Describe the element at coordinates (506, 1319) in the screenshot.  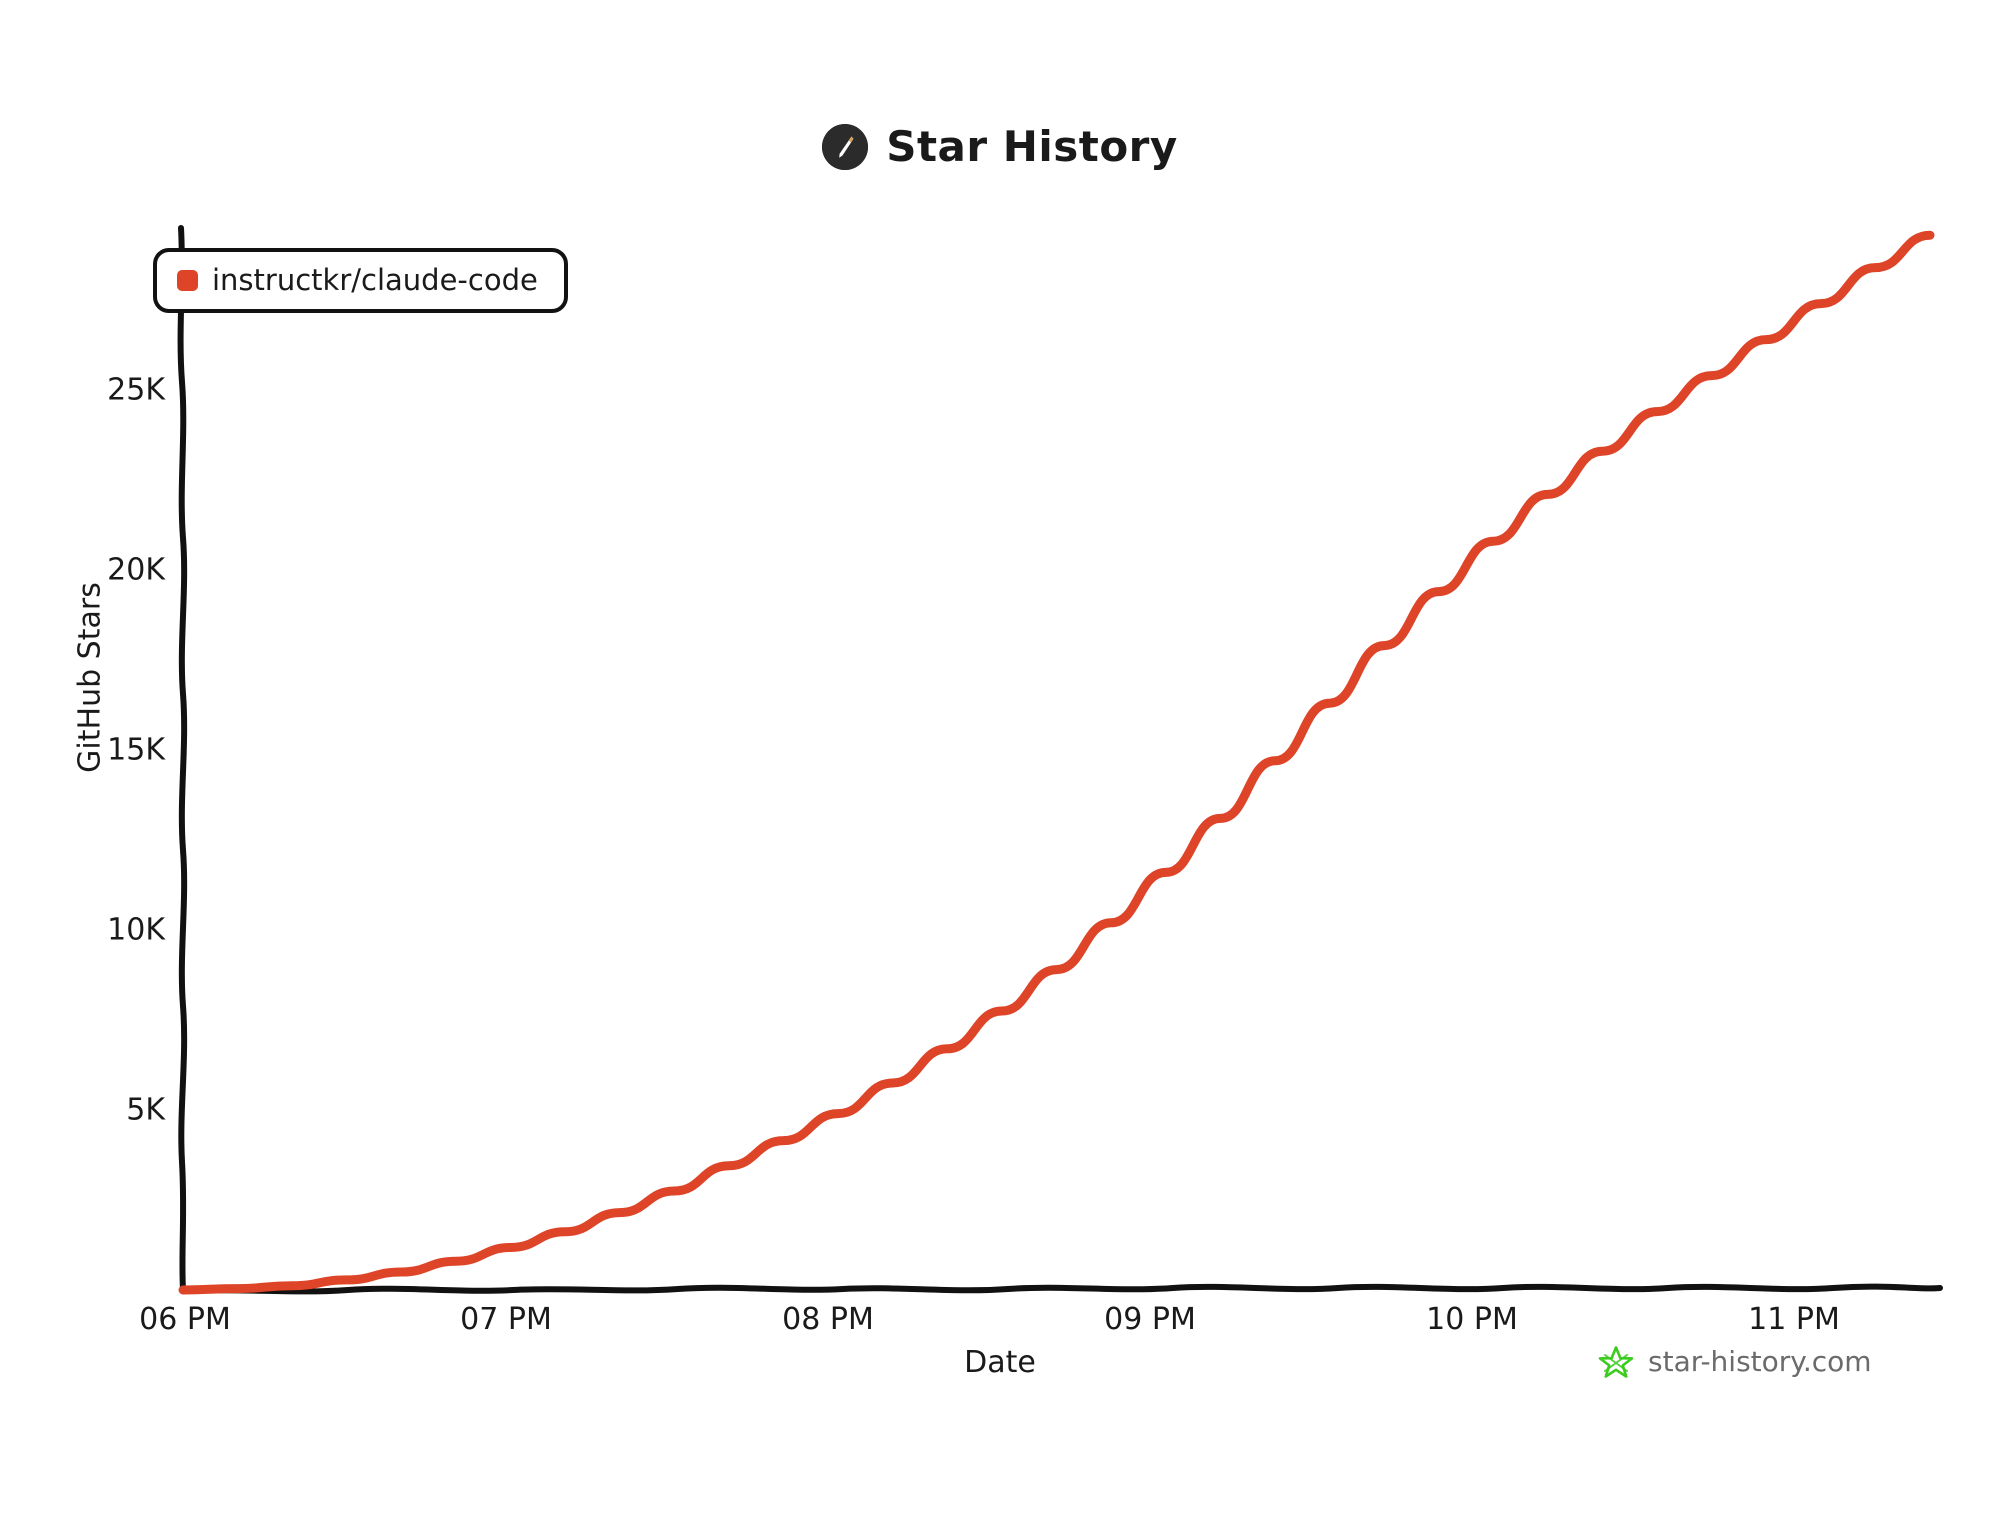
I see `x-tick-label: 07 PM` at that location.